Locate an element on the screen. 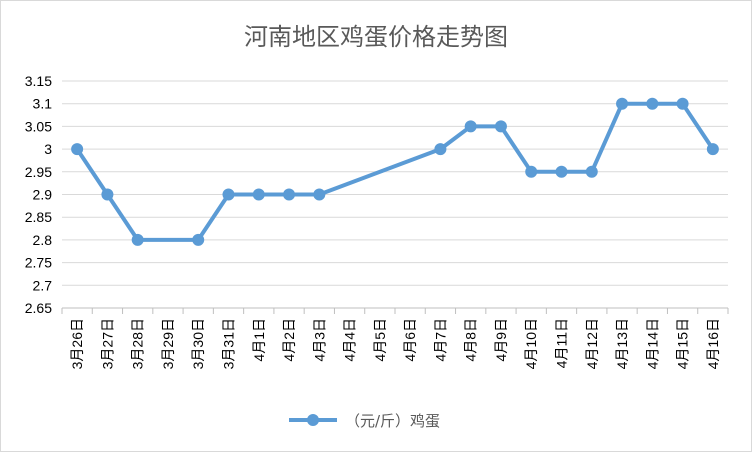  chart-title: 河南地区鸡蛋价格走势图 is located at coordinates (376, 37).